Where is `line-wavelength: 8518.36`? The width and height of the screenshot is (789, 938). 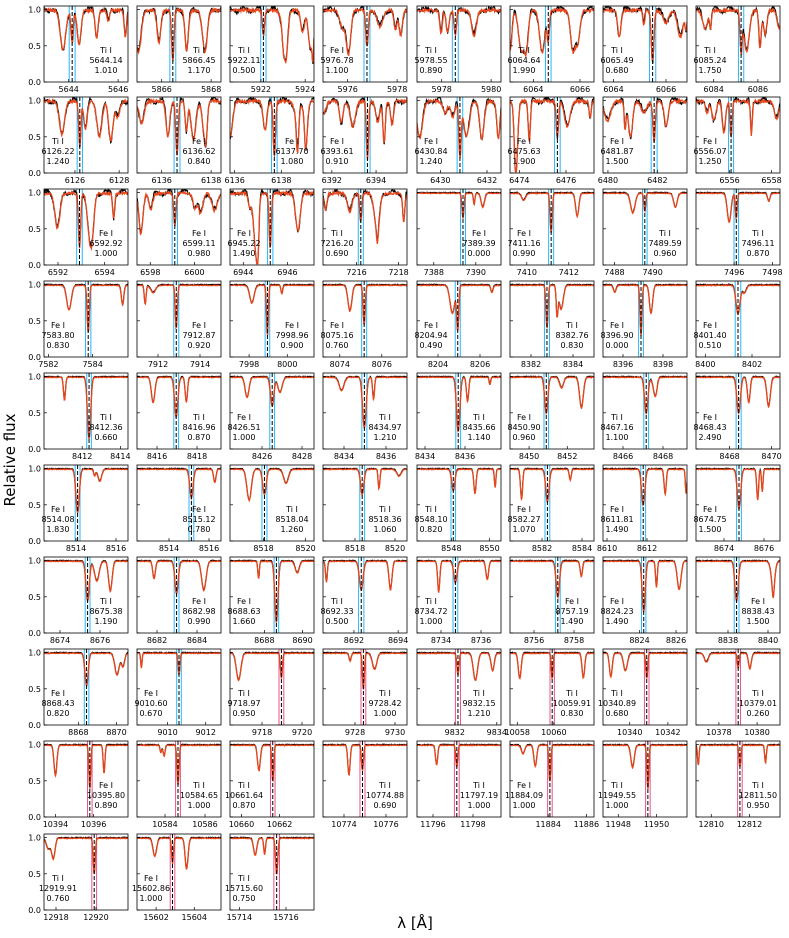
line-wavelength: 8518.36 is located at coordinates (384, 519).